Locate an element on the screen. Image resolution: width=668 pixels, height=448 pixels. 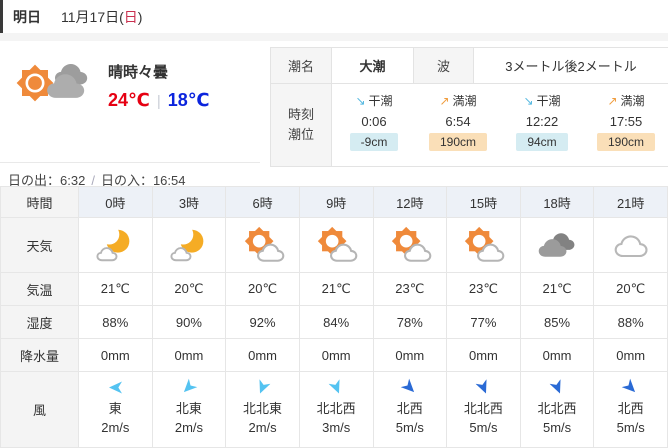
wind-cell: 北北西 5m/s is located at coordinates (557, 409).